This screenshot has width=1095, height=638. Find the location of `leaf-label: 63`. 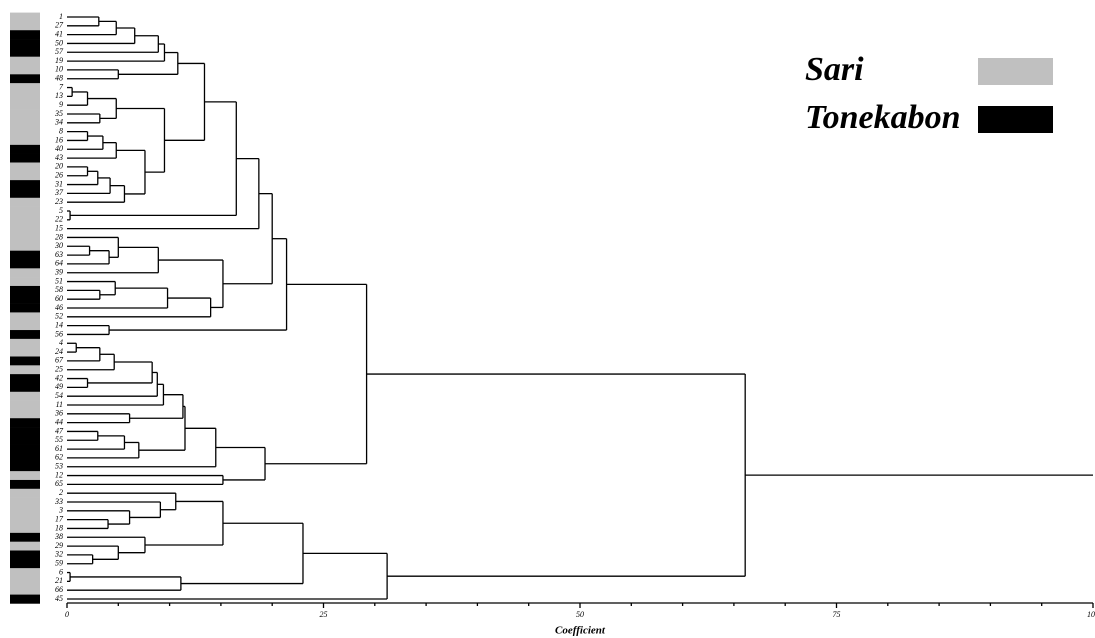

leaf-label: 63 is located at coordinates (59, 254).